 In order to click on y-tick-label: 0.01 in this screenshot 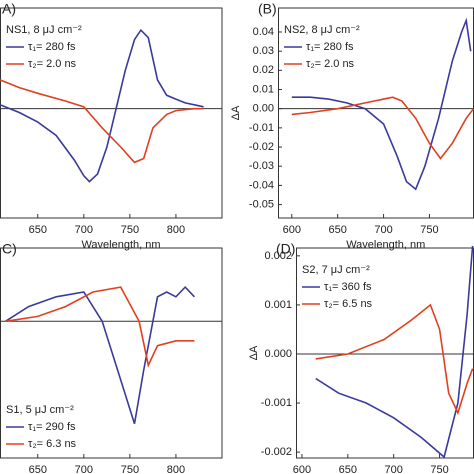, I will do `click(263, 89)`.